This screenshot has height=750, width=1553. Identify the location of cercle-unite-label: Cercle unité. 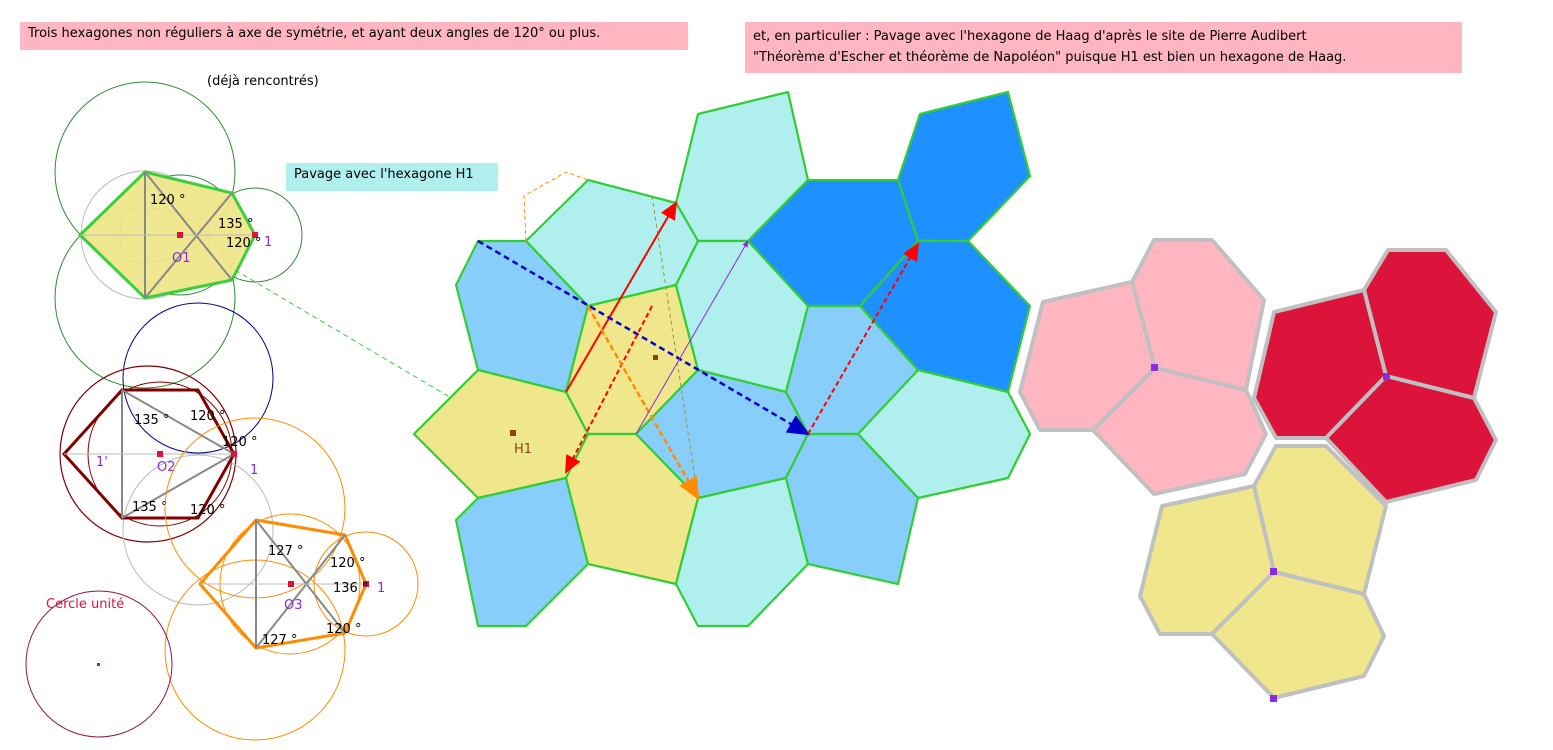
(85, 604).